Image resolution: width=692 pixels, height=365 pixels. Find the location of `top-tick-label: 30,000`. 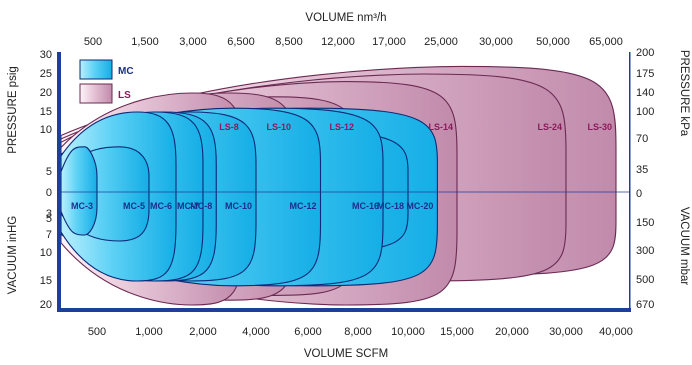

top-tick-label: 30,000 is located at coordinates (496, 42).